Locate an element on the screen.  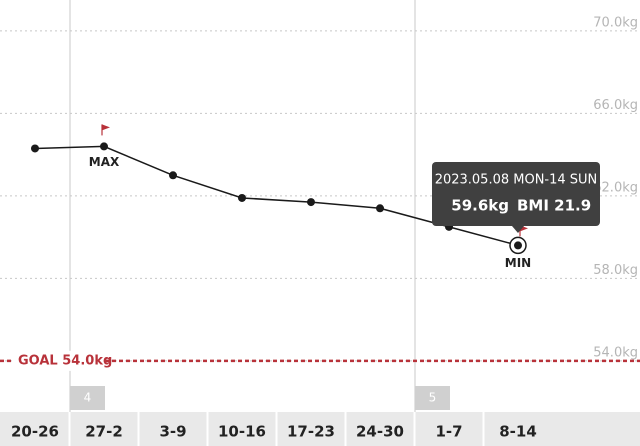
flag is located at coordinates (106, 127).